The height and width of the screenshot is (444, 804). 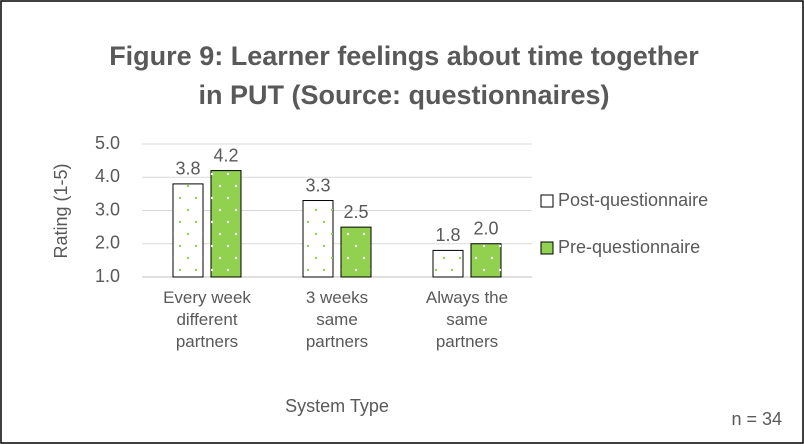 I want to click on data-label: 2.5, so click(x=355, y=212).